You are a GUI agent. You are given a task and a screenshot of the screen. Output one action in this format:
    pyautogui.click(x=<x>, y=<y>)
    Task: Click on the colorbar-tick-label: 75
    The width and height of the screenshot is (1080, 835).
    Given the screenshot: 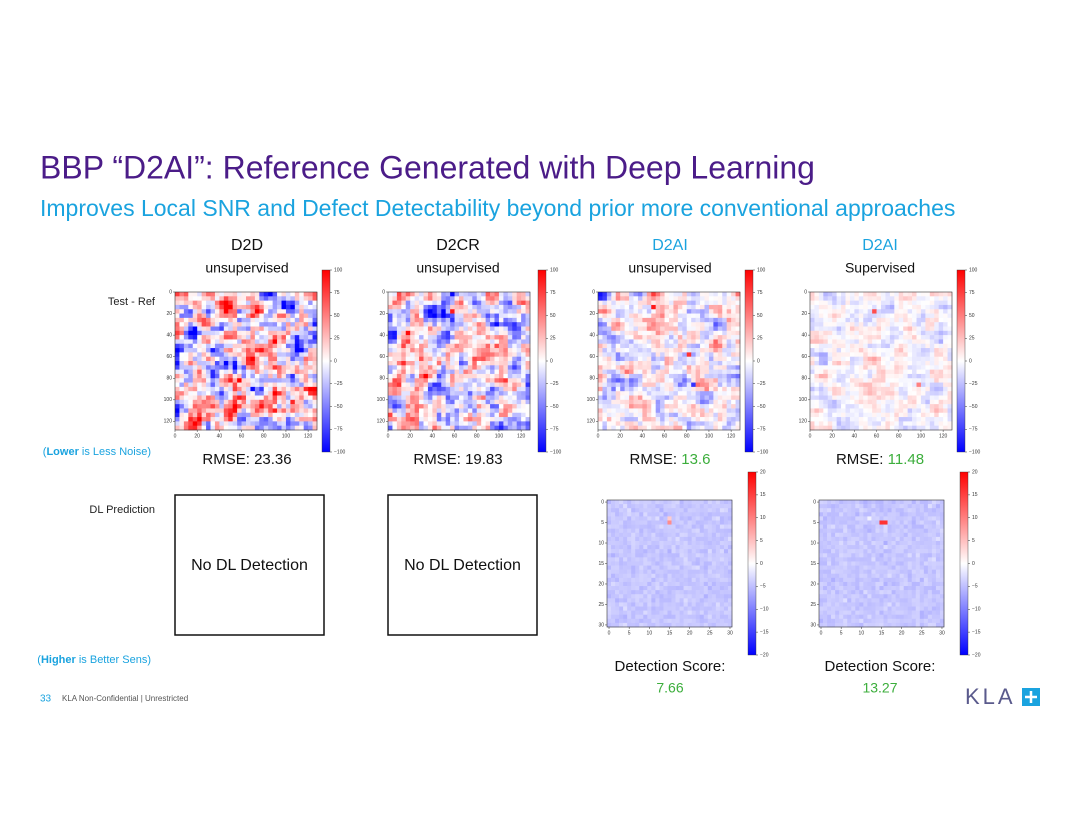 What is the action you would take?
    pyautogui.click(x=760, y=293)
    